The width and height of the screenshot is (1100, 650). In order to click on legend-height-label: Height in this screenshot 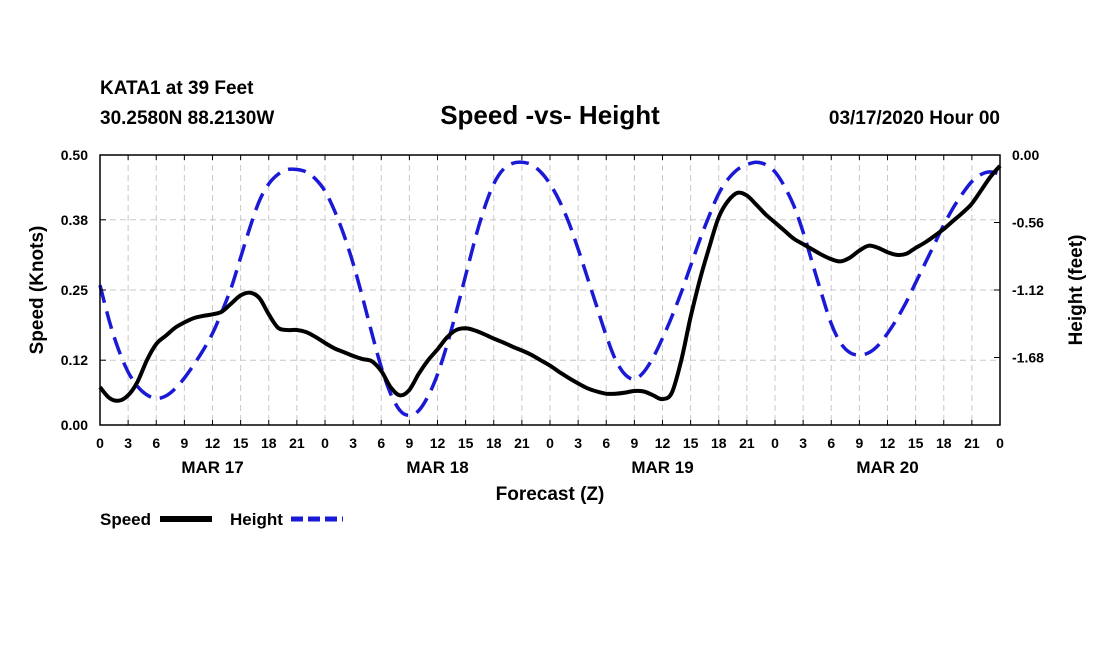, I will do `click(256, 519)`.